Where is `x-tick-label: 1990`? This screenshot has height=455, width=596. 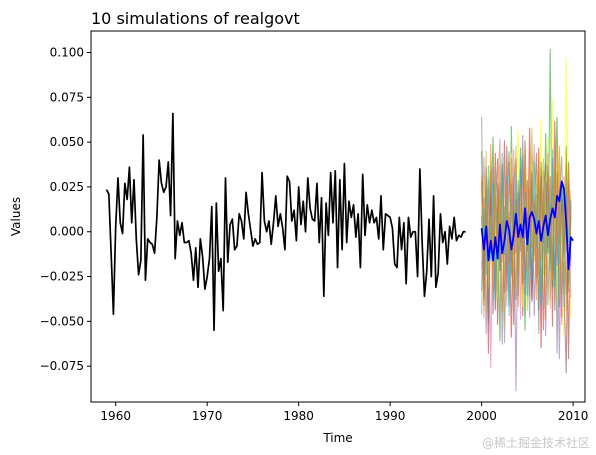
x-tick-label: 1990 is located at coordinates (390, 416).